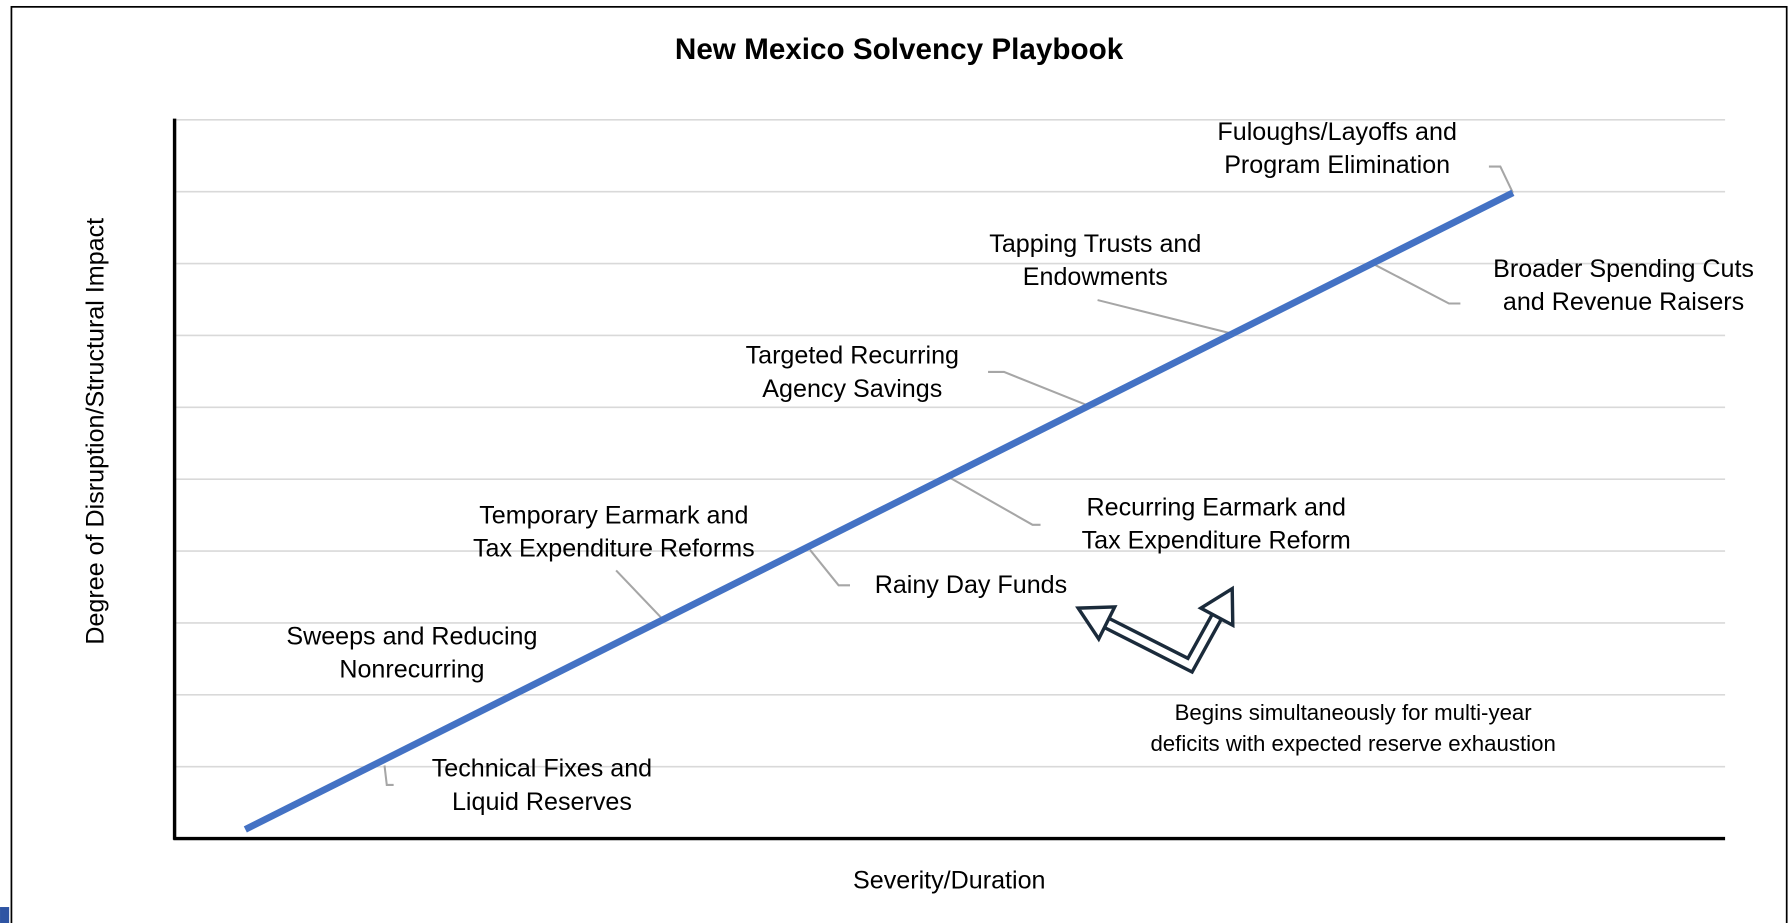 The height and width of the screenshot is (923, 1789). What do you see at coordinates (1095, 244) in the screenshot?
I see `stage-label: Tapping Trusts and` at bounding box center [1095, 244].